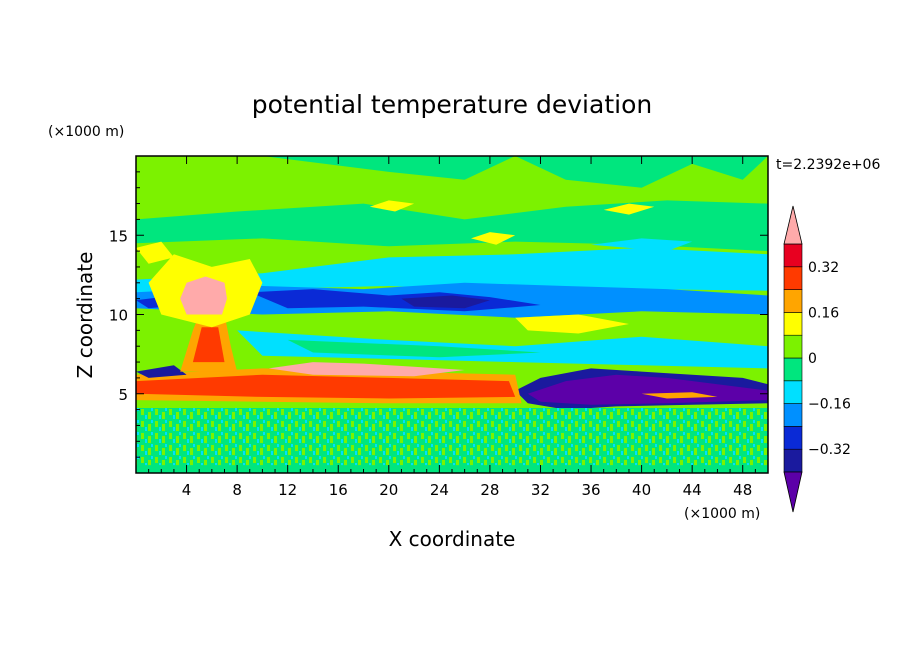  I want to click on x-tick-label: 12, so click(287, 490).